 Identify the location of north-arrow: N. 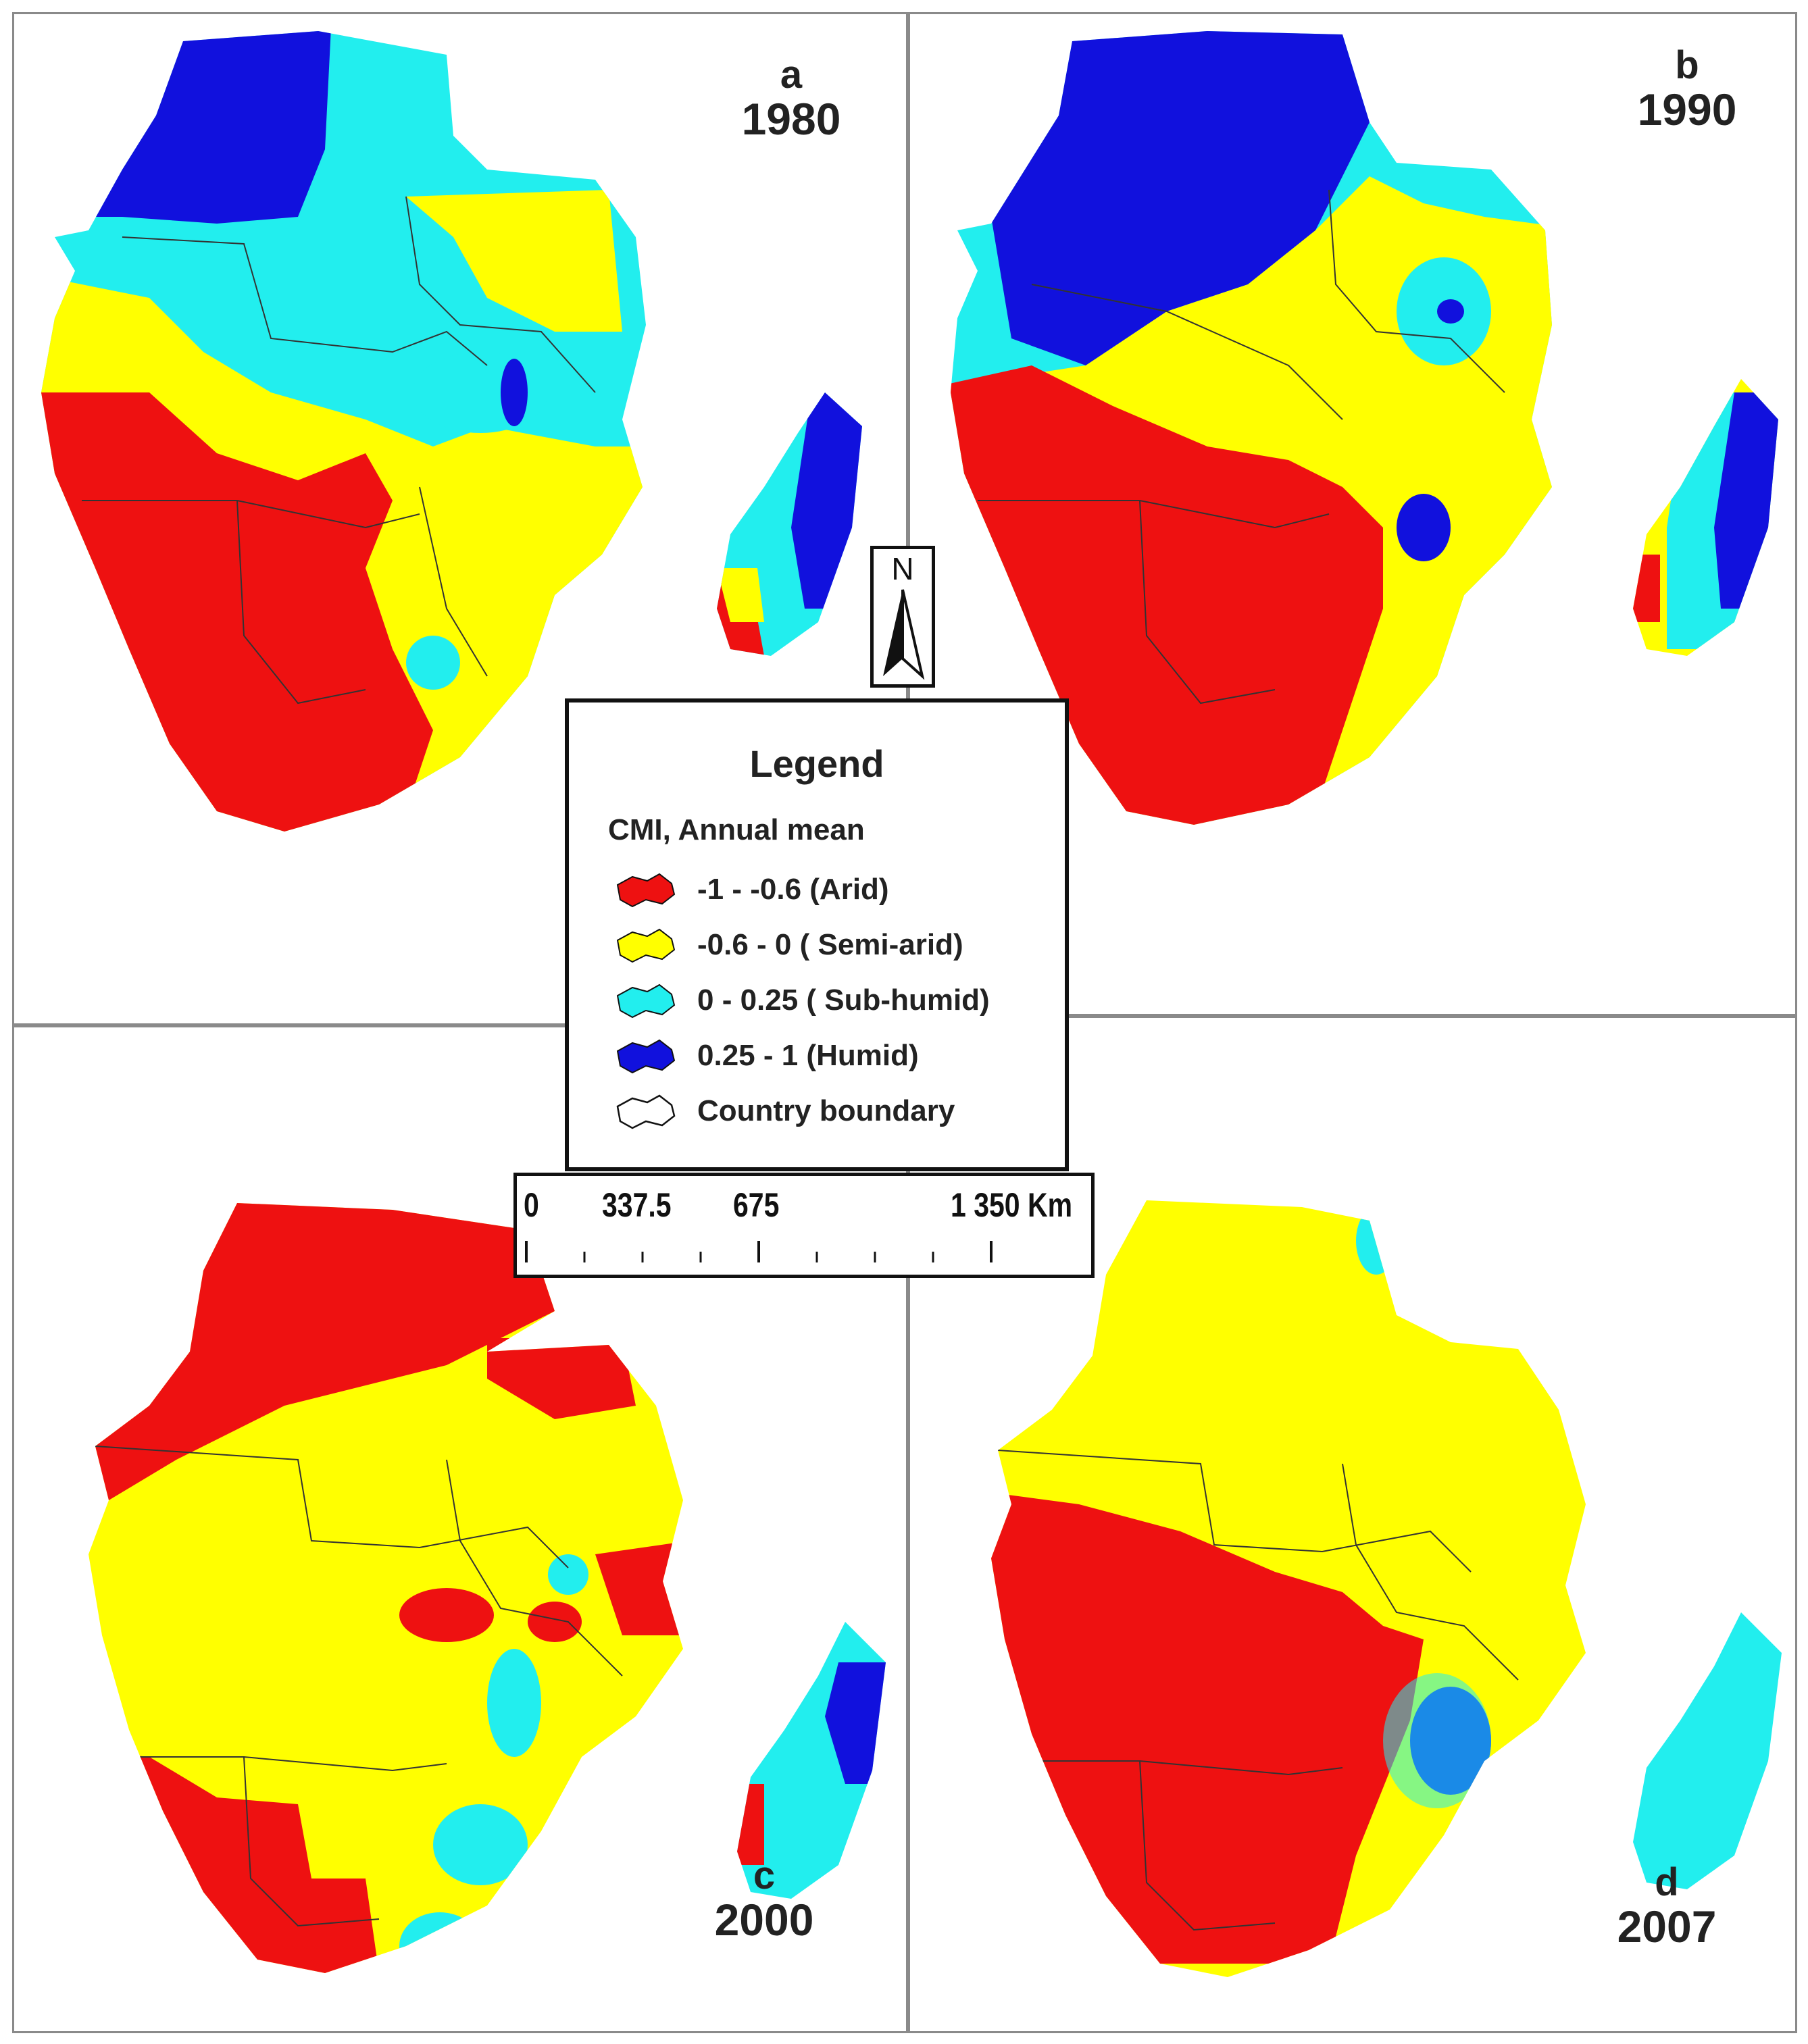
(902, 617).